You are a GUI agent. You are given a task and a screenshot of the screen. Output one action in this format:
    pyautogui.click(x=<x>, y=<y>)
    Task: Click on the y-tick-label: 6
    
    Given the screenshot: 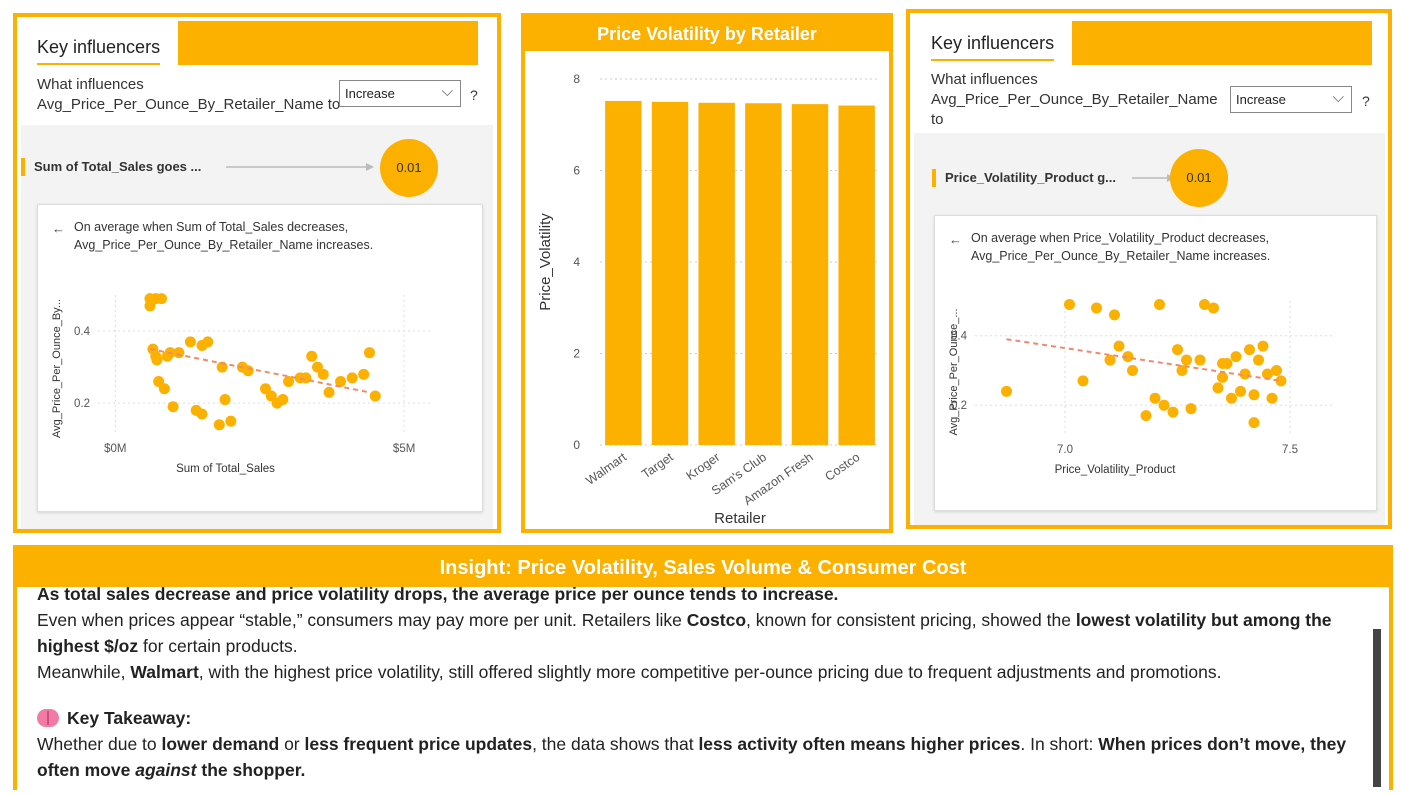 What is the action you would take?
    pyautogui.click(x=576, y=171)
    